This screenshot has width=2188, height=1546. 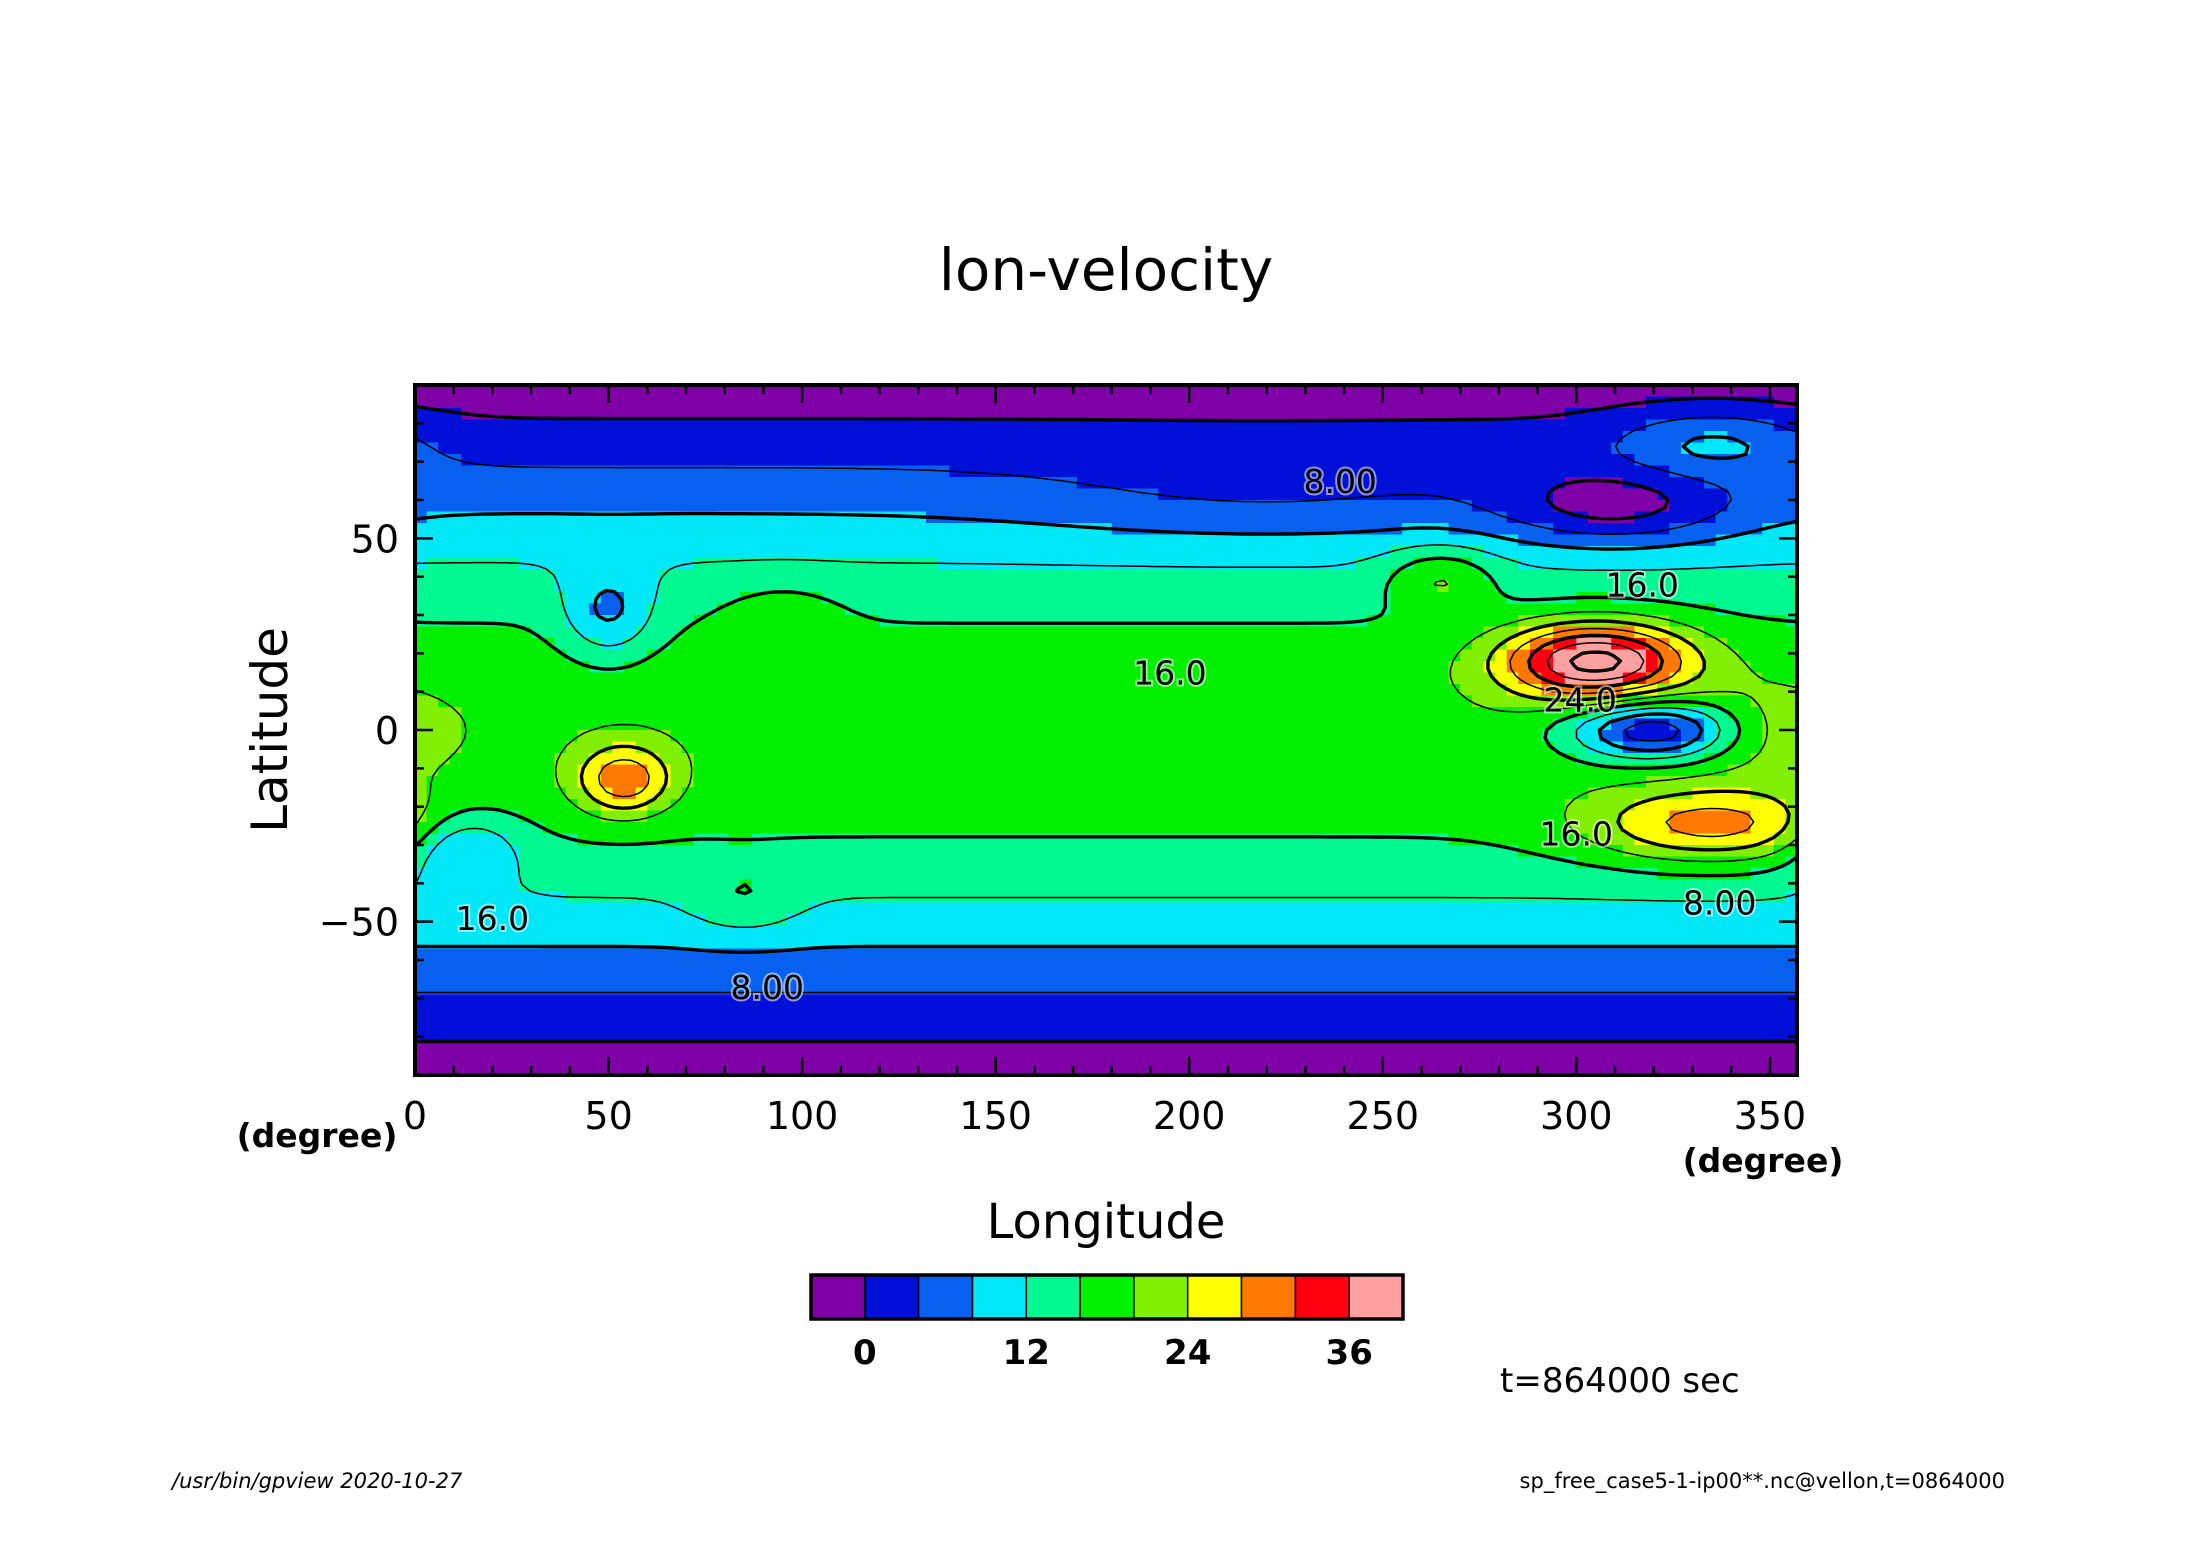 I want to click on x-tick-label: 200, so click(x=1189, y=1116).